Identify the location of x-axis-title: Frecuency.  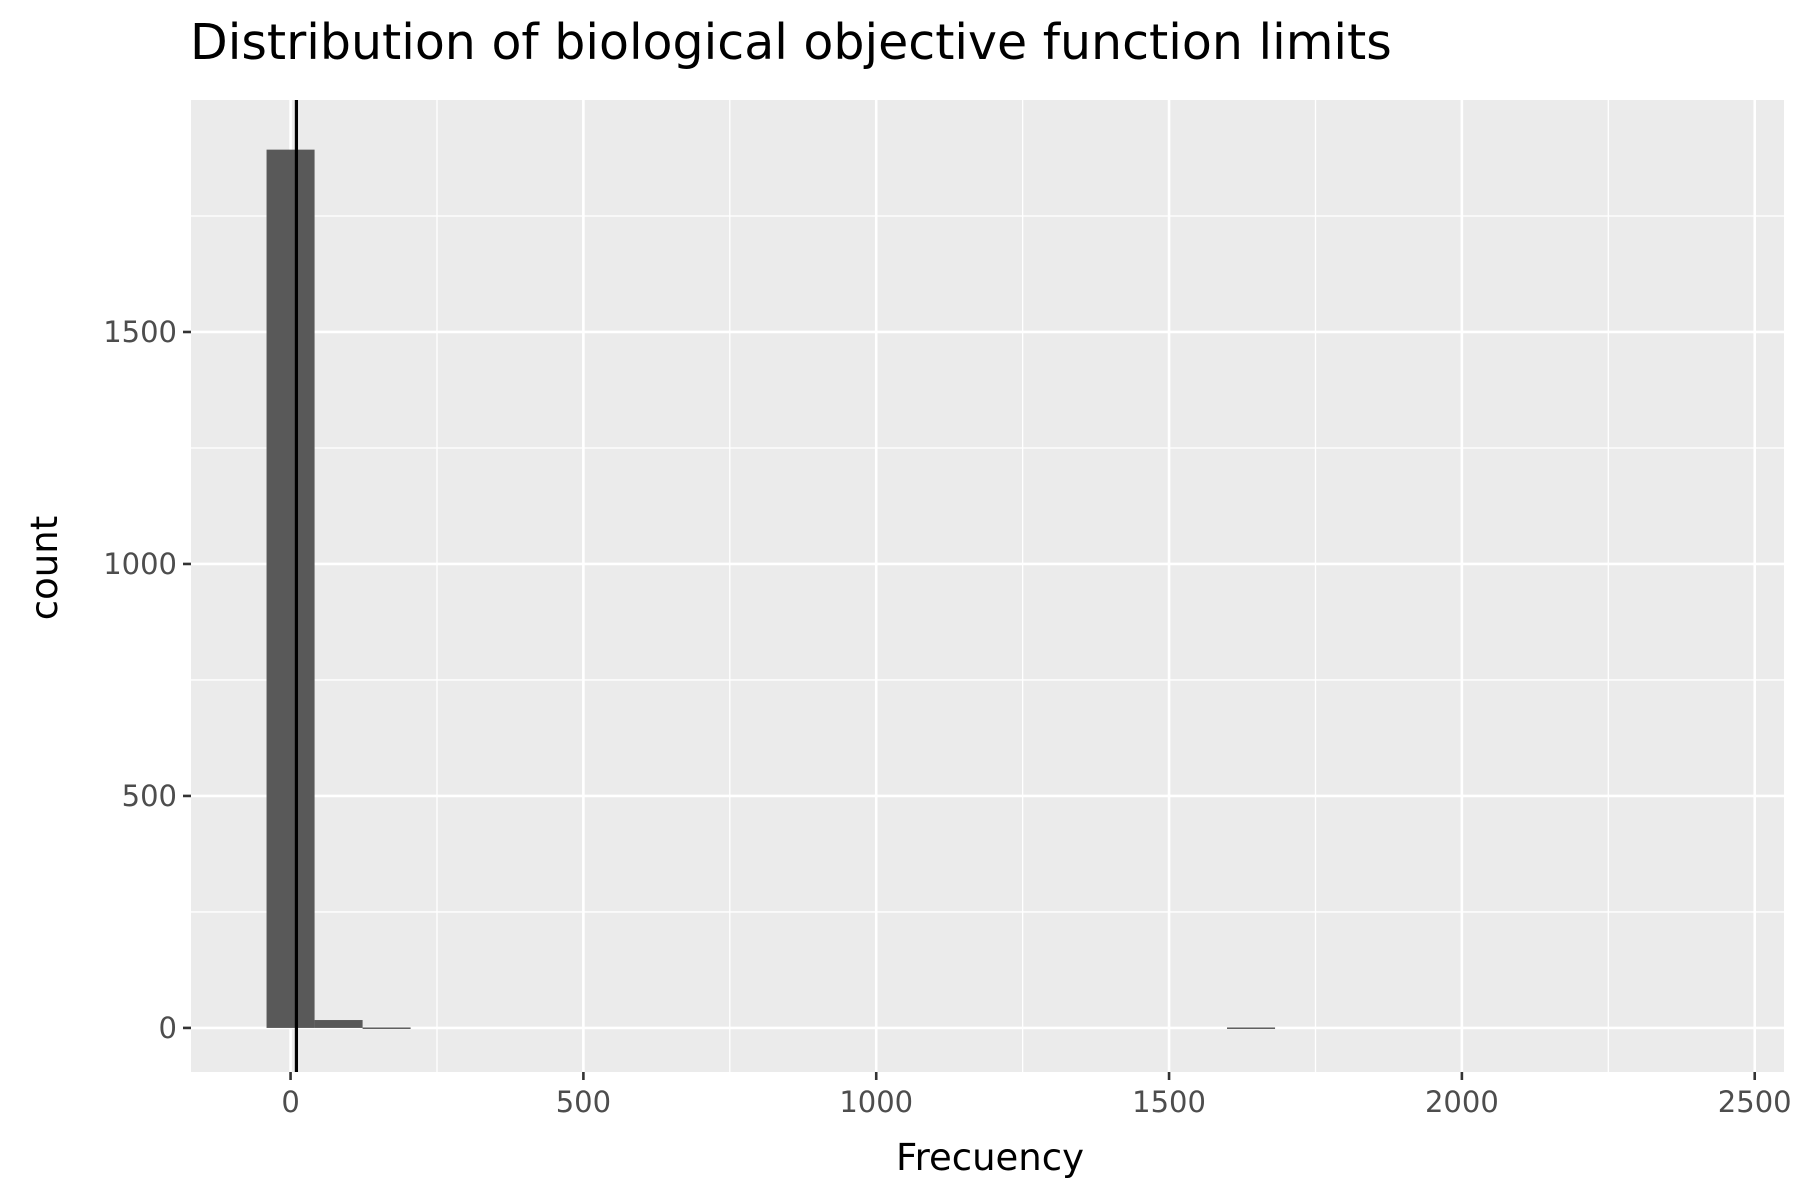
(990, 1157).